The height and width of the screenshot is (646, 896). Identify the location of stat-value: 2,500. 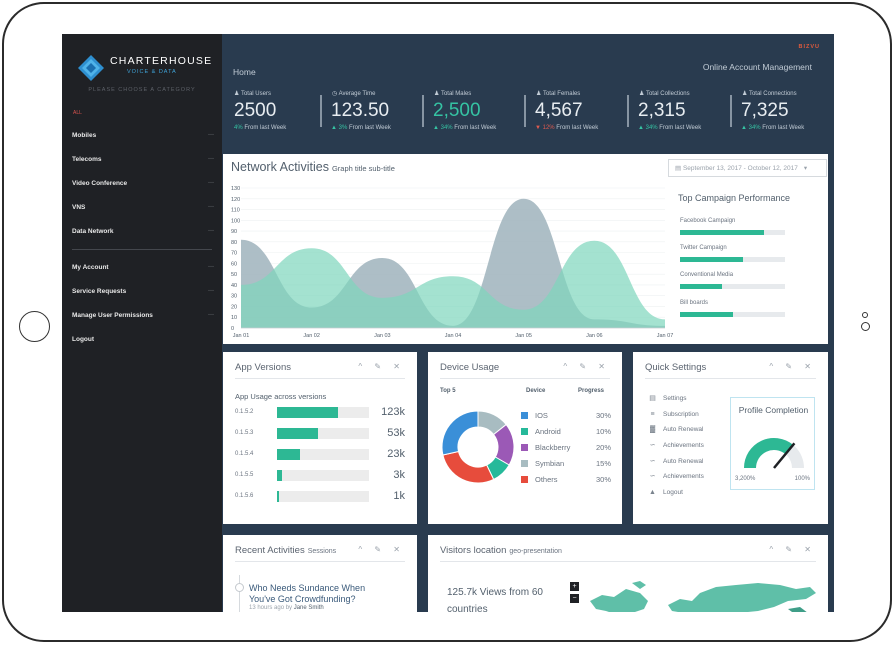
(457, 110).